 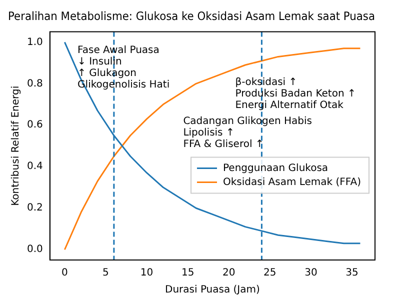 What do you see at coordinates (34, 250) in the screenshot?
I see `y-tick-label: 0.0` at bounding box center [34, 250].